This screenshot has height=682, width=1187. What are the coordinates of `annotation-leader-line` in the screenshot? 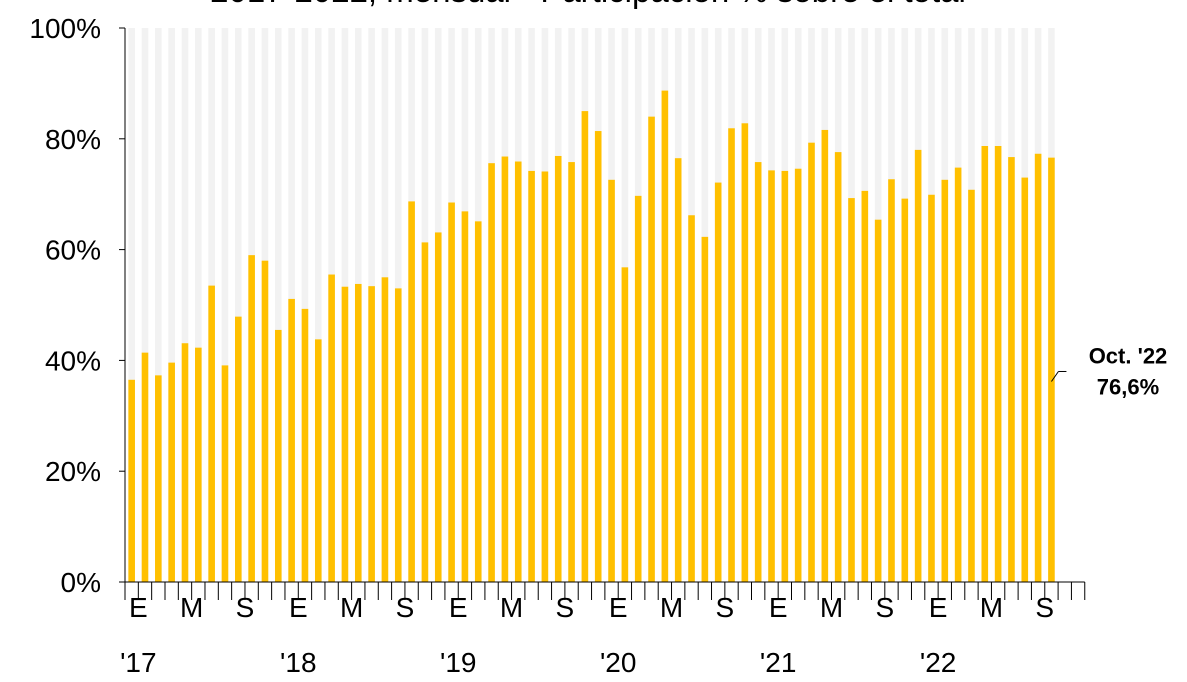 It's located at (1055, 376).